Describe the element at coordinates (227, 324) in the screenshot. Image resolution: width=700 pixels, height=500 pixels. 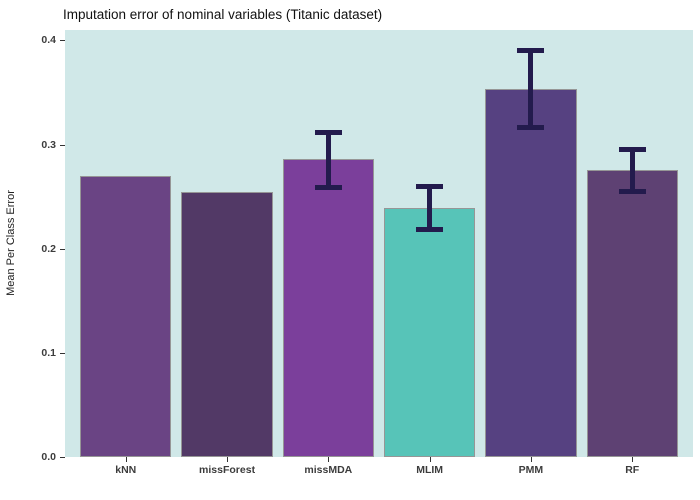
I see `bar-missForest` at that location.